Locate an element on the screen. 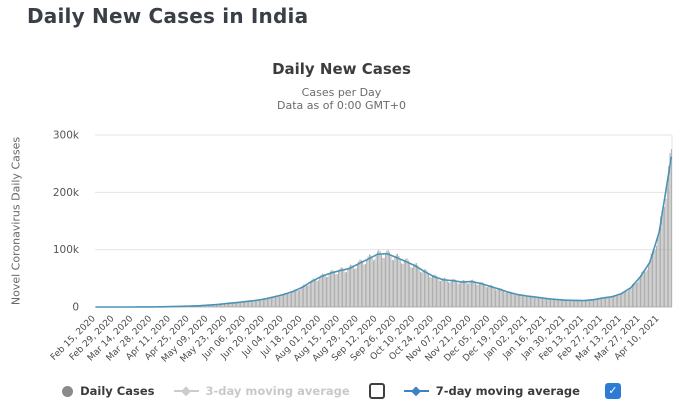 The width and height of the screenshot is (683, 413). legend-item-daily-cases: Daily Cases is located at coordinates (108, 391).